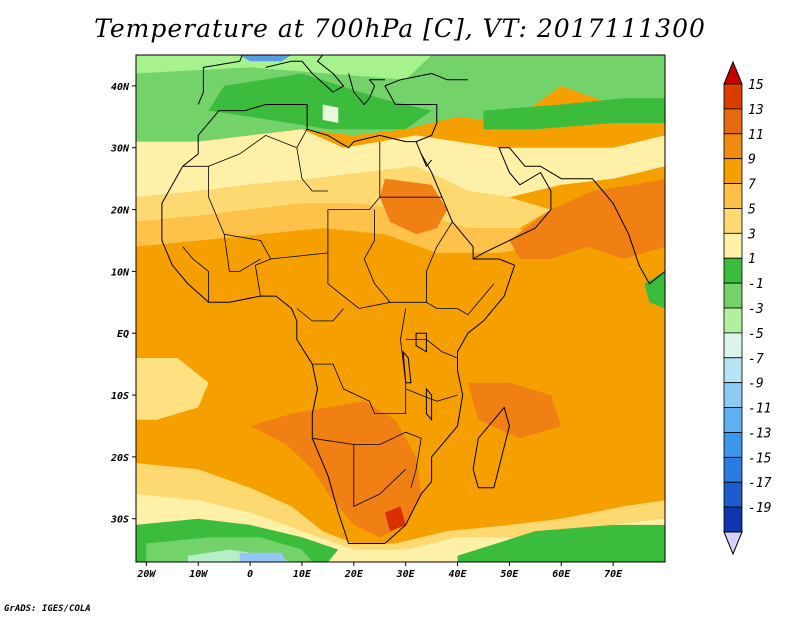 This screenshot has height=618, width=800. Describe the element at coordinates (379, 571) in the screenshot. I see `longitude-axis: 20W 10W 0 10E 20E 30E 40E 50E 60E 70E` at that location.